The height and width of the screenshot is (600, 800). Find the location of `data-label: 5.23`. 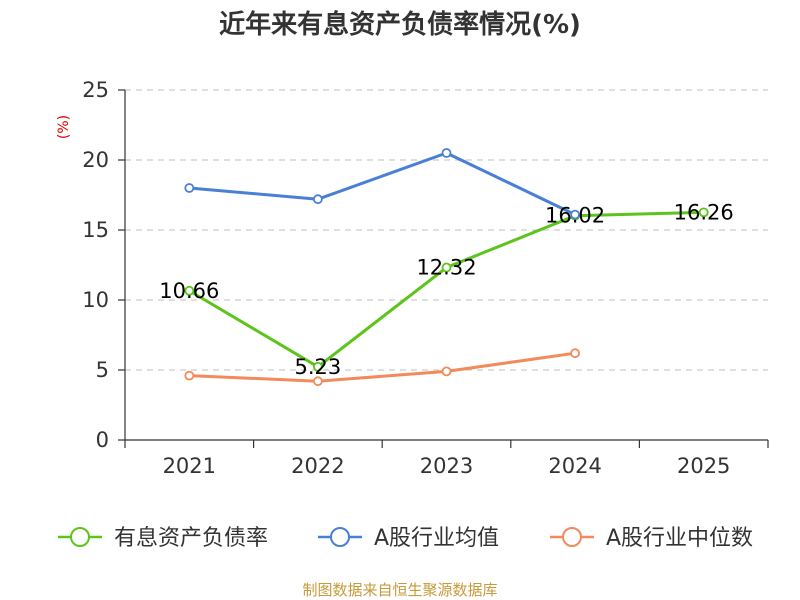

data-label: 5.23 is located at coordinates (318, 367).